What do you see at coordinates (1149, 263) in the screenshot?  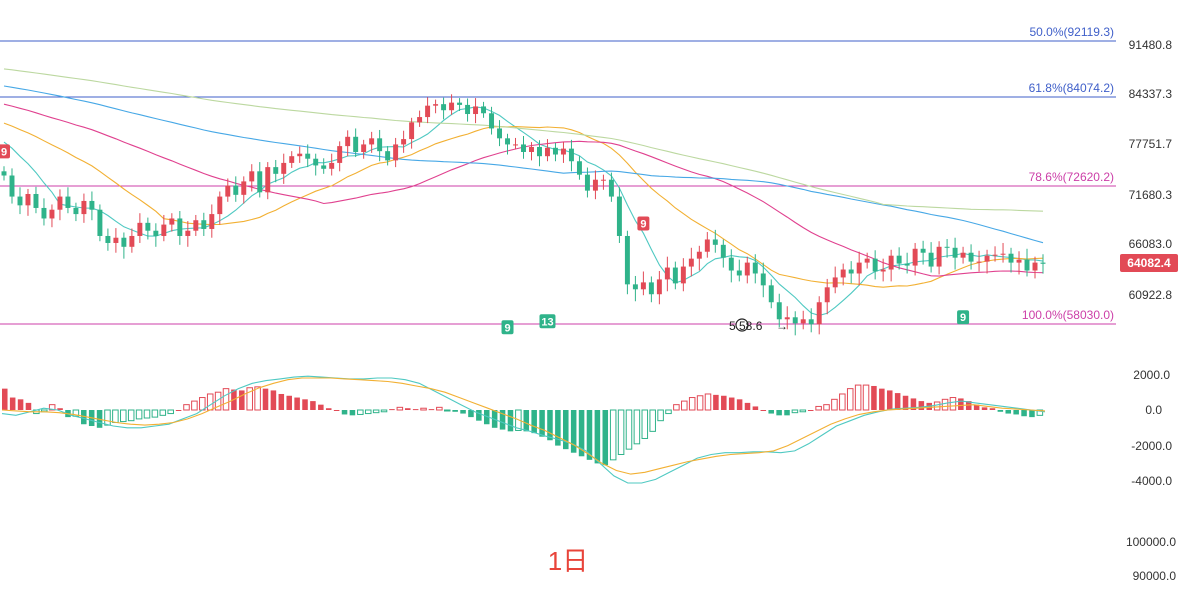 I see `last-price-tag: 64082.4` at bounding box center [1149, 263].